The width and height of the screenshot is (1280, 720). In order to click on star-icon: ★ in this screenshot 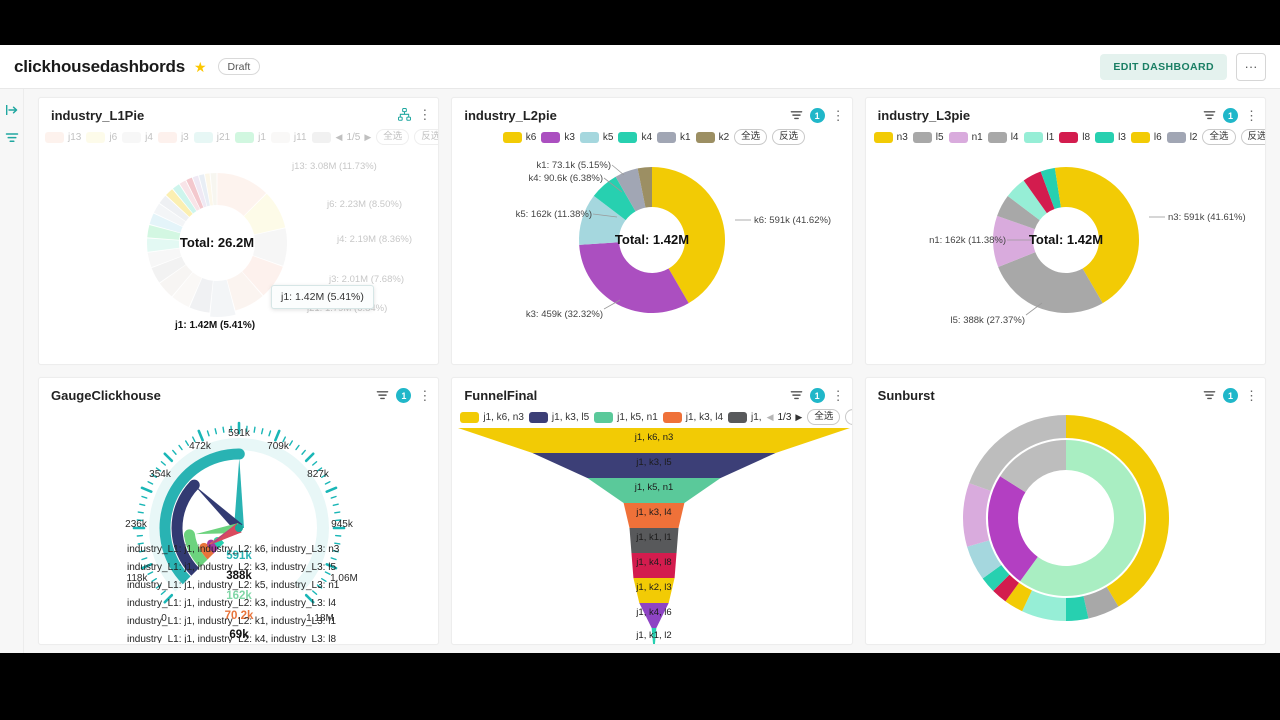, I will do `click(200, 66)`.